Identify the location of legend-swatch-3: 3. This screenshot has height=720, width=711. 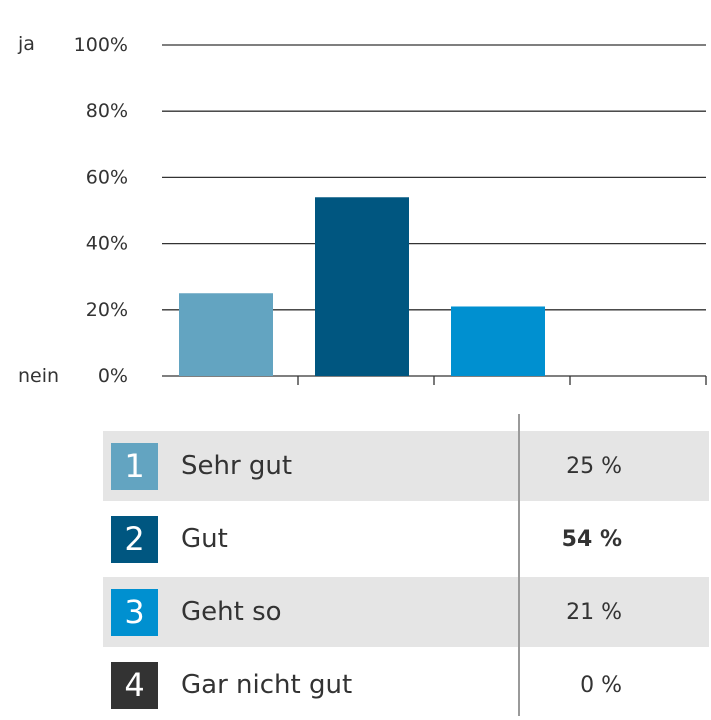
(134, 612).